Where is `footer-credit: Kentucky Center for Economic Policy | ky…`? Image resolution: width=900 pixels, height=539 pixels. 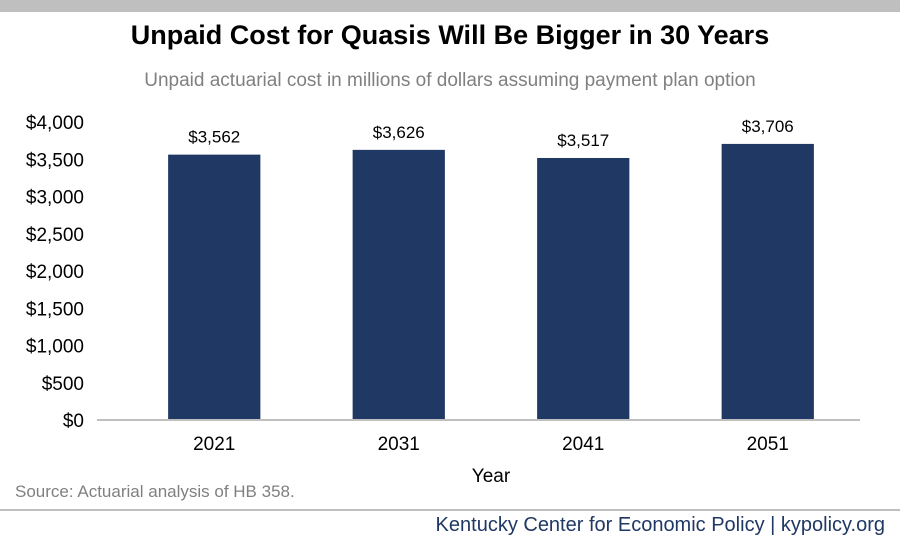 footer-credit: Kentucky Center for Economic Policy | ky… is located at coordinates (660, 525).